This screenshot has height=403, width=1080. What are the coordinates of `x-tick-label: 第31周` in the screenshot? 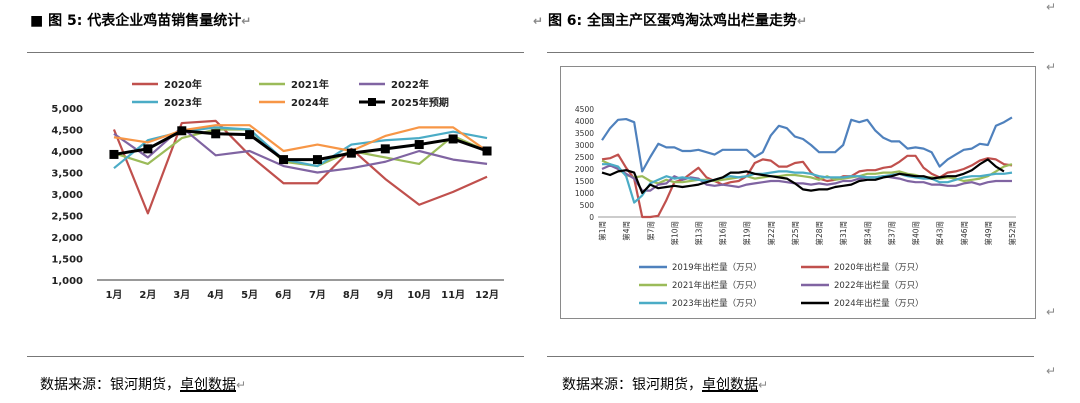 It's located at (843, 233).